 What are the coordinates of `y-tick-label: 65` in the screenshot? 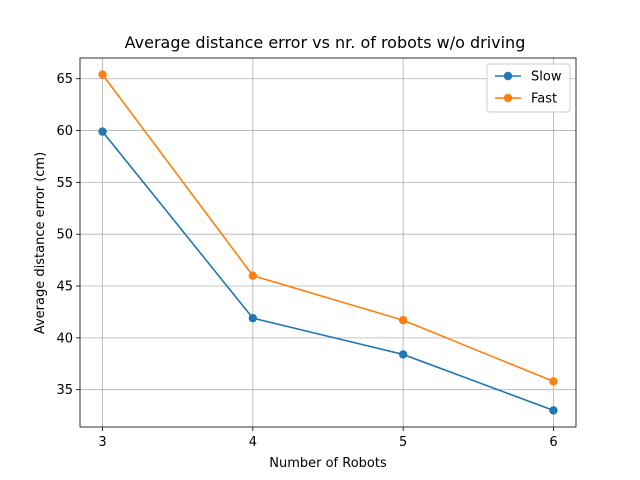 It's located at (64, 79).